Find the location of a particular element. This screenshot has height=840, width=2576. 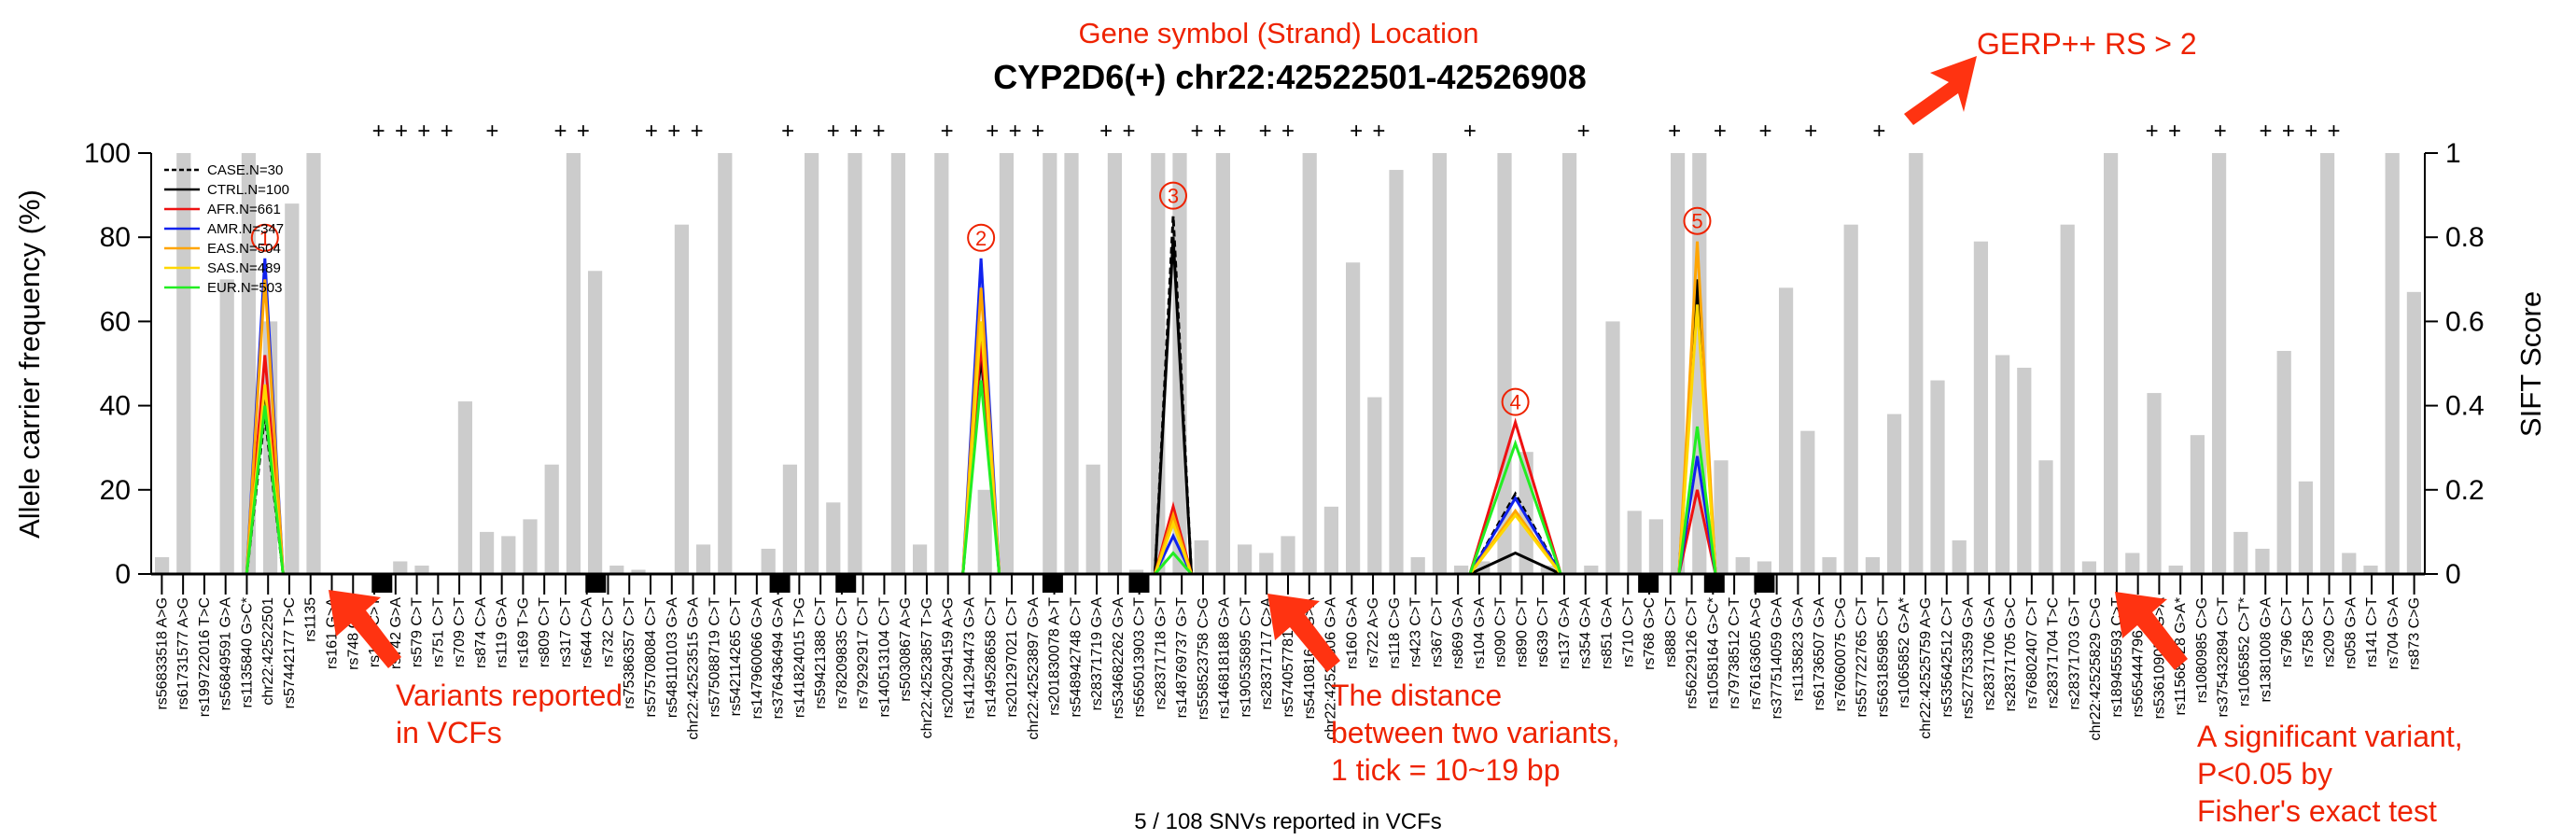

snp-label: rs1135840 G>C* is located at coordinates (247, 652).